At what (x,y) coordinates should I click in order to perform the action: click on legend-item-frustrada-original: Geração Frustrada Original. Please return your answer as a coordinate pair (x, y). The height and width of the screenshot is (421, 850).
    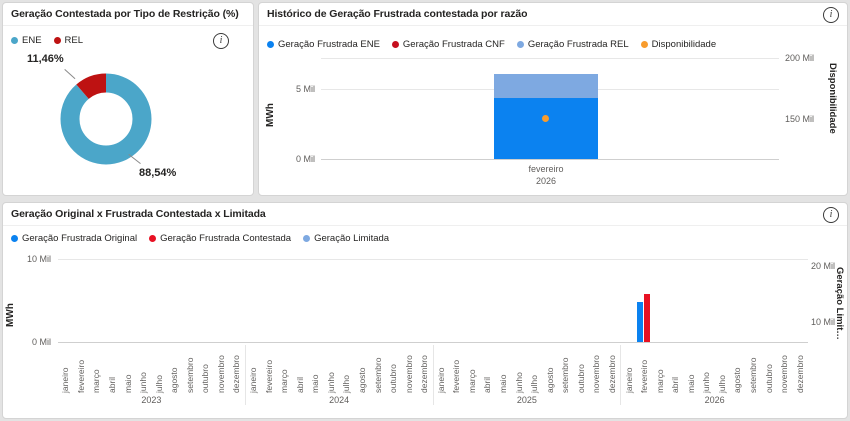
    Looking at the image, I should click on (74, 238).